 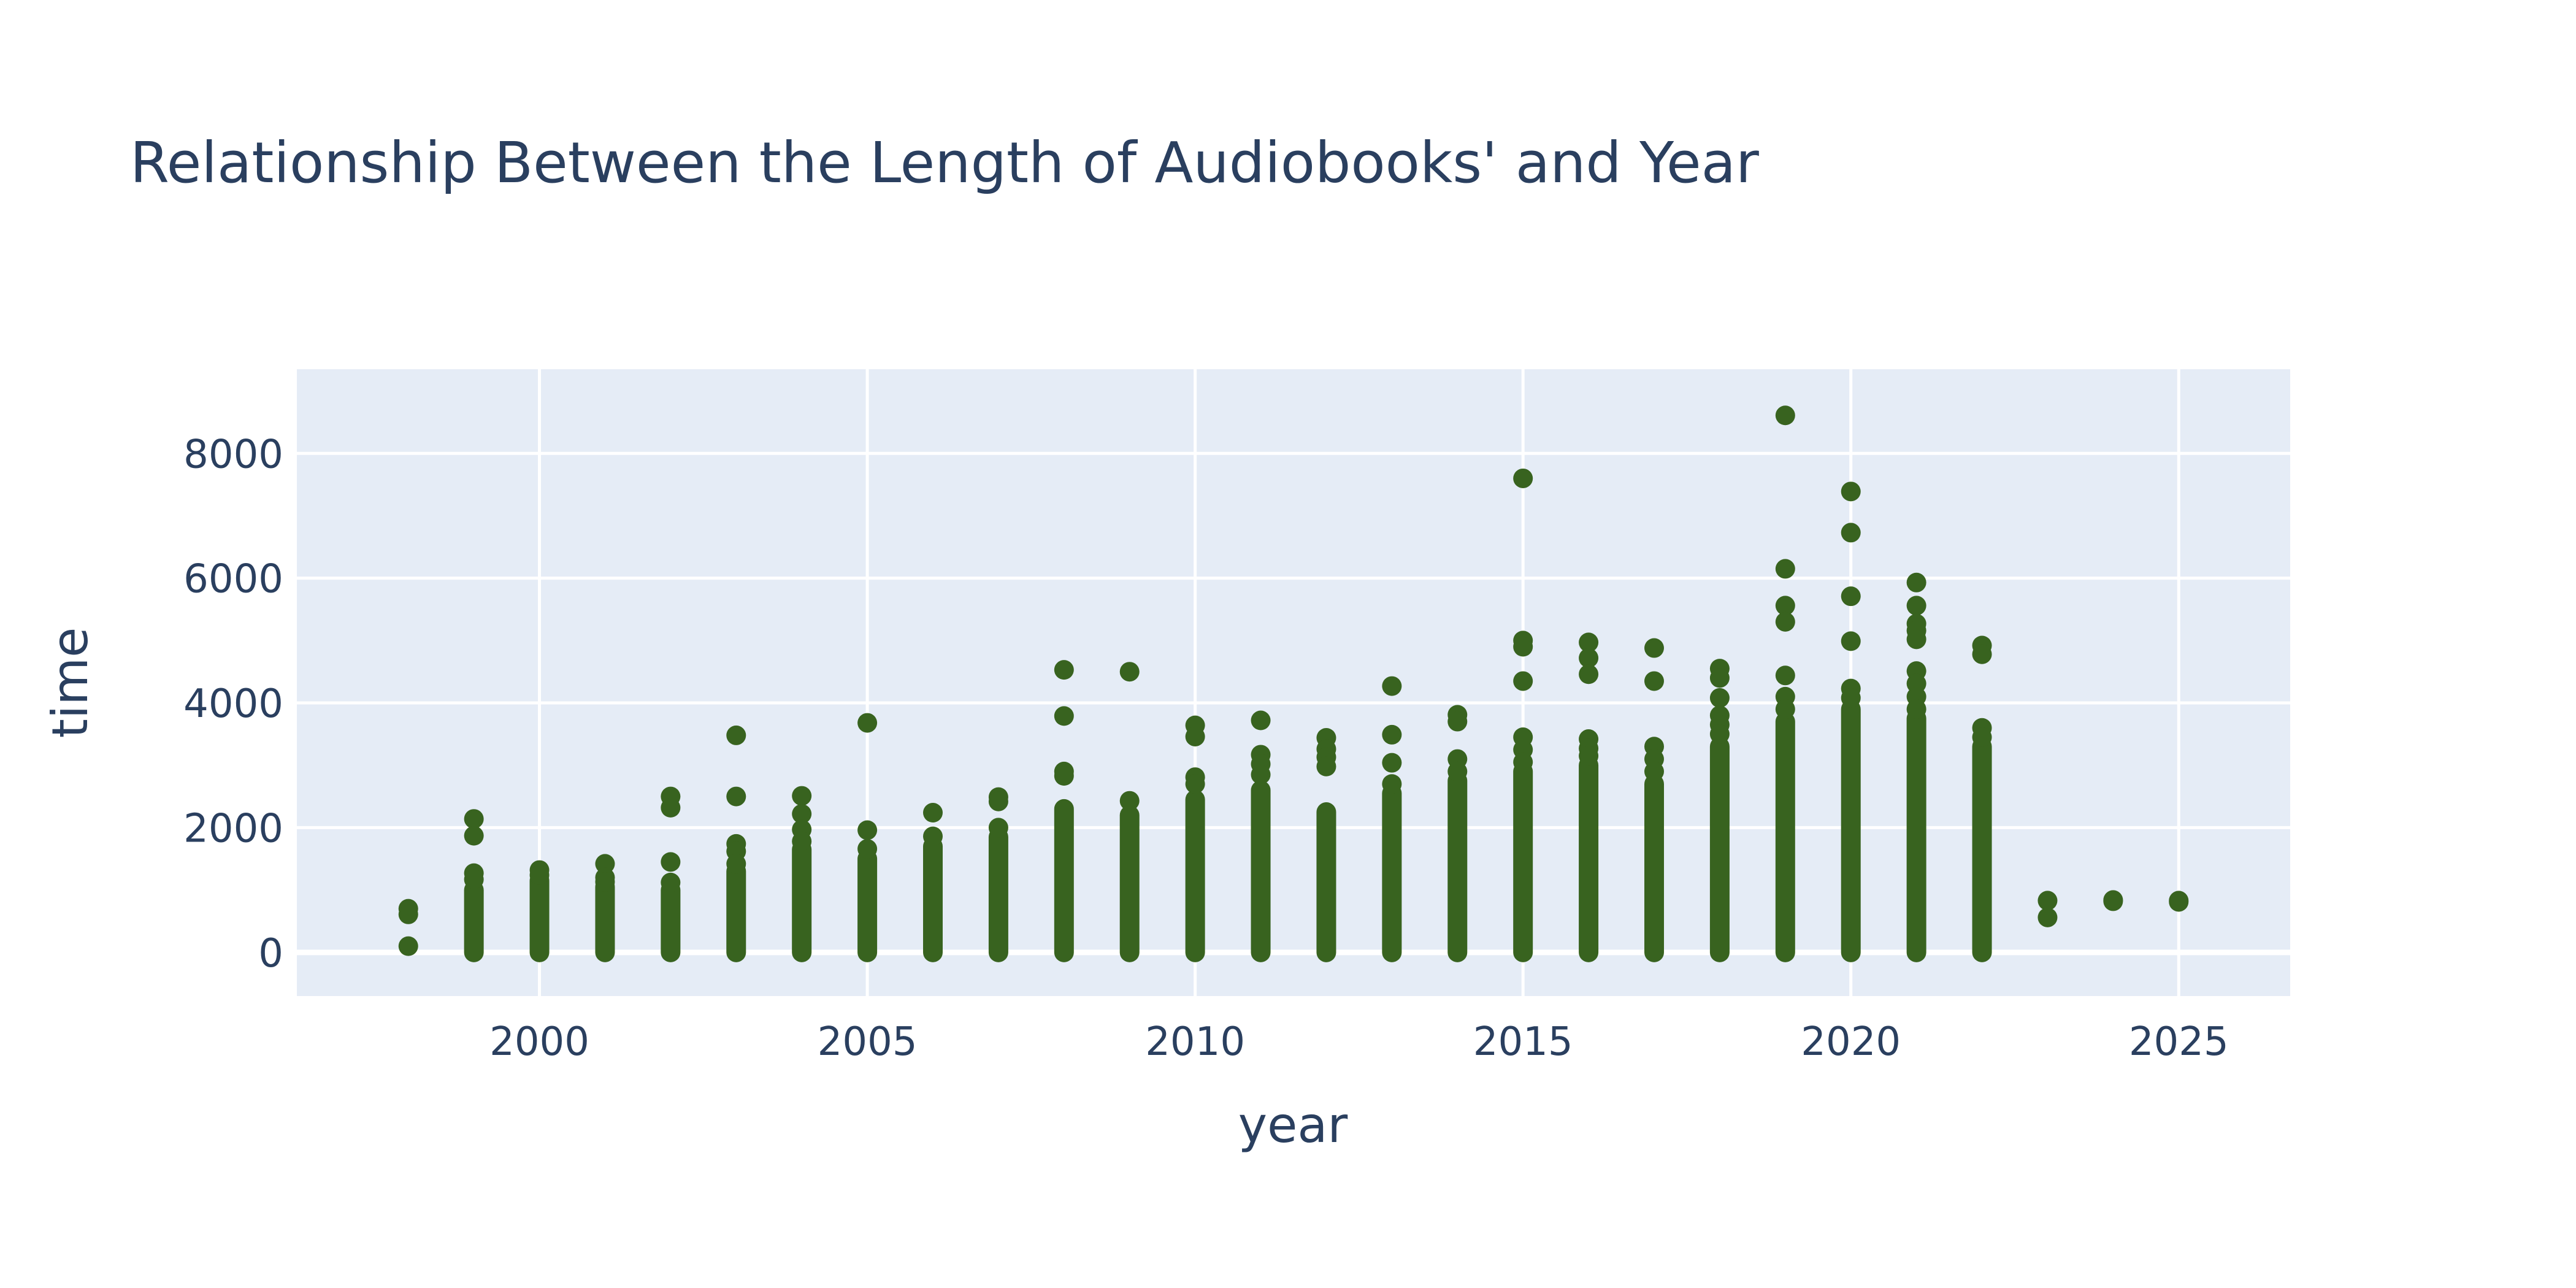 What do you see at coordinates (1293, 1125) in the screenshot?
I see `x-axis-title: year` at bounding box center [1293, 1125].